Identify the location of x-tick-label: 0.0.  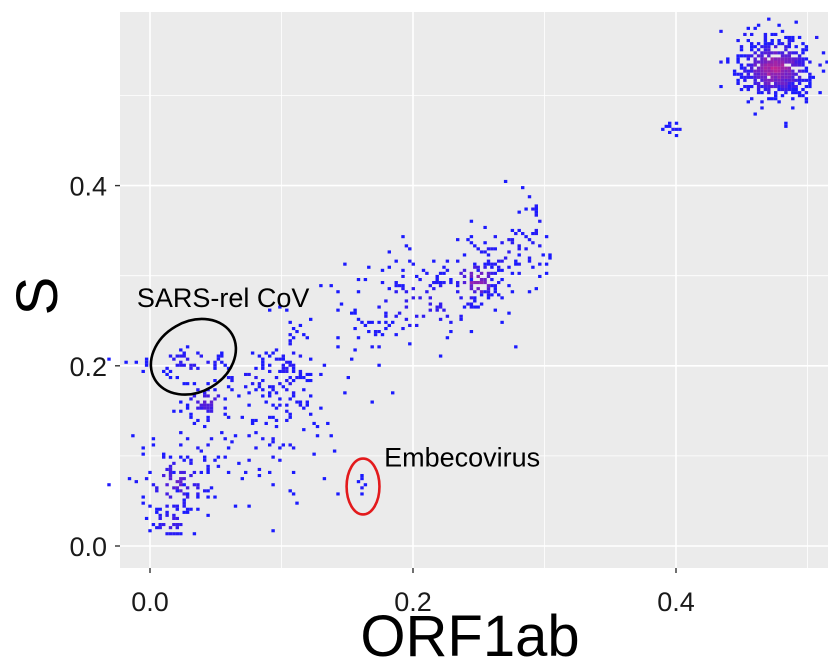
(150, 602).